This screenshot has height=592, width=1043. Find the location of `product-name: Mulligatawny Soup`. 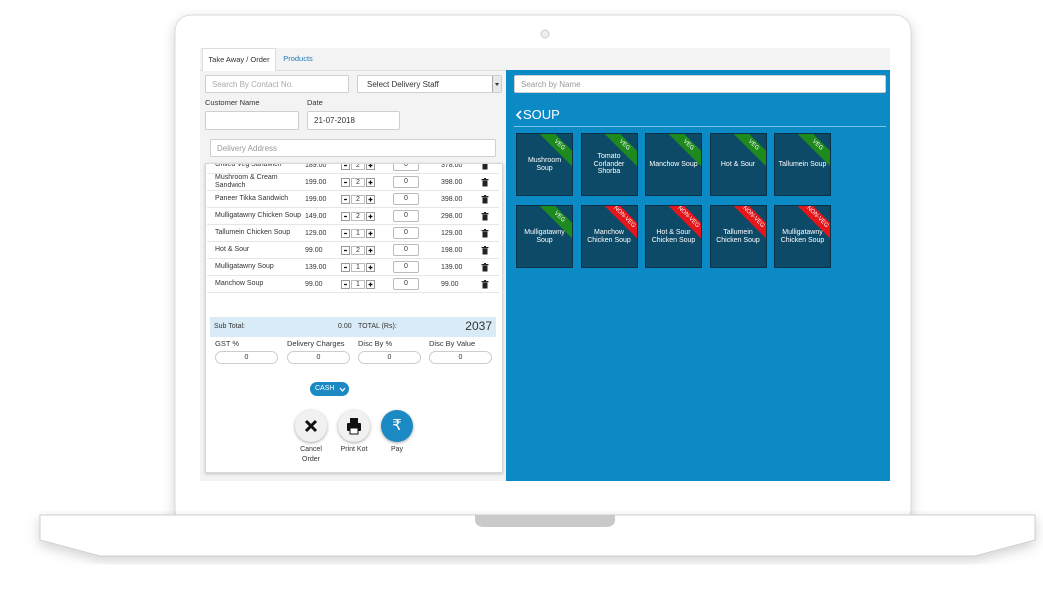

product-name: Mulligatawny Soup is located at coordinates (544, 236).